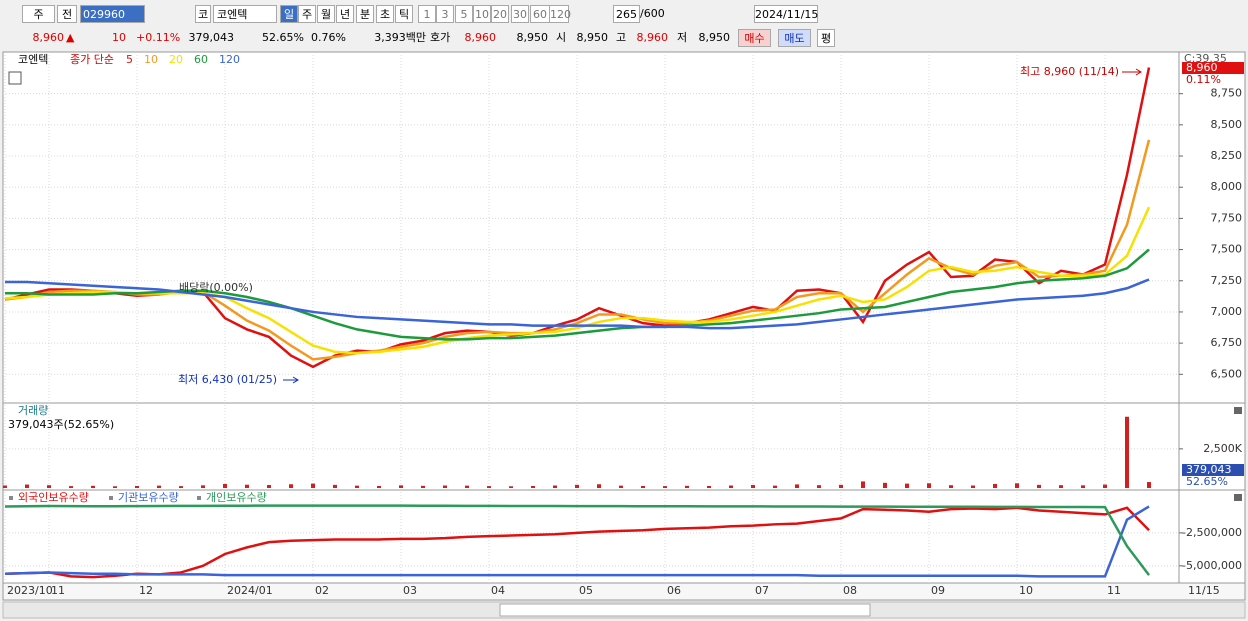  Describe the element at coordinates (328, 37) in the screenshot. I see `turnover: 0.76%` at that location.